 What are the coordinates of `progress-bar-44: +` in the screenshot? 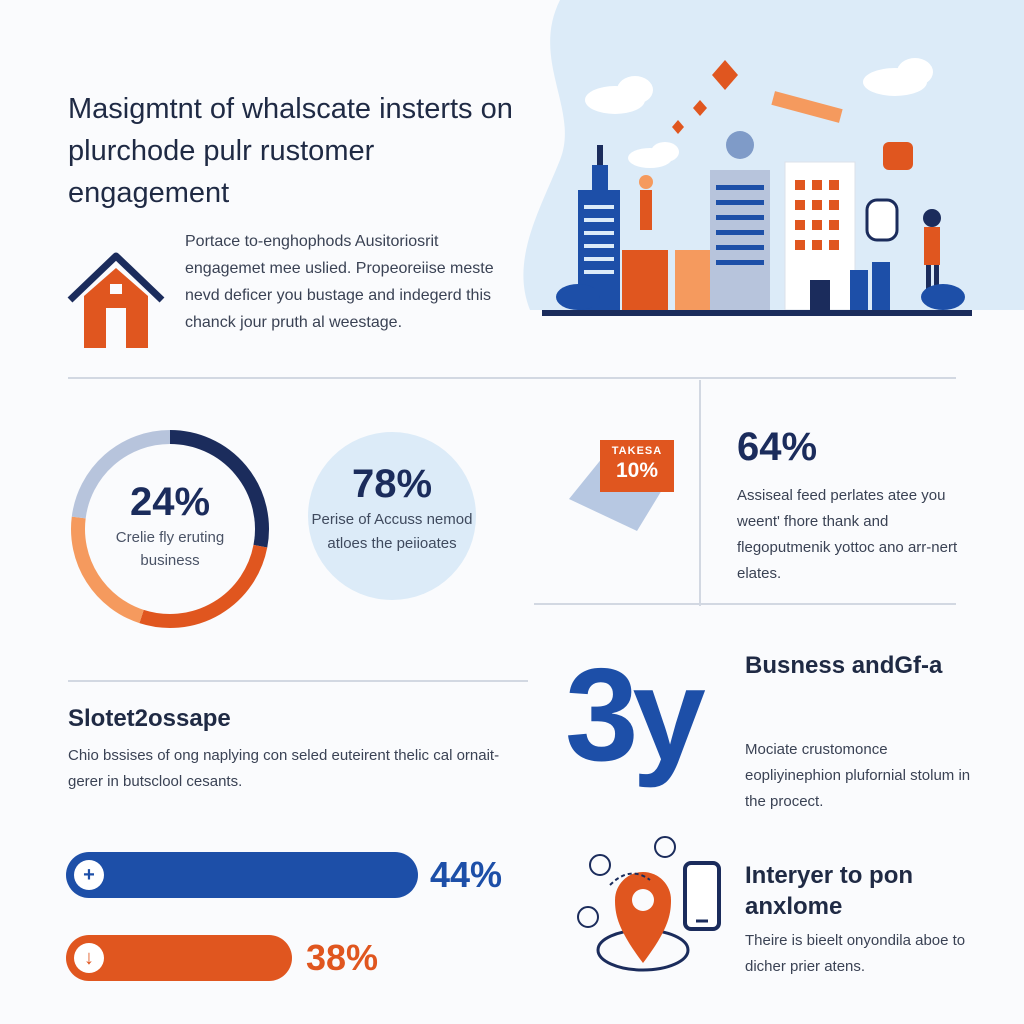 It's located at (242, 875).